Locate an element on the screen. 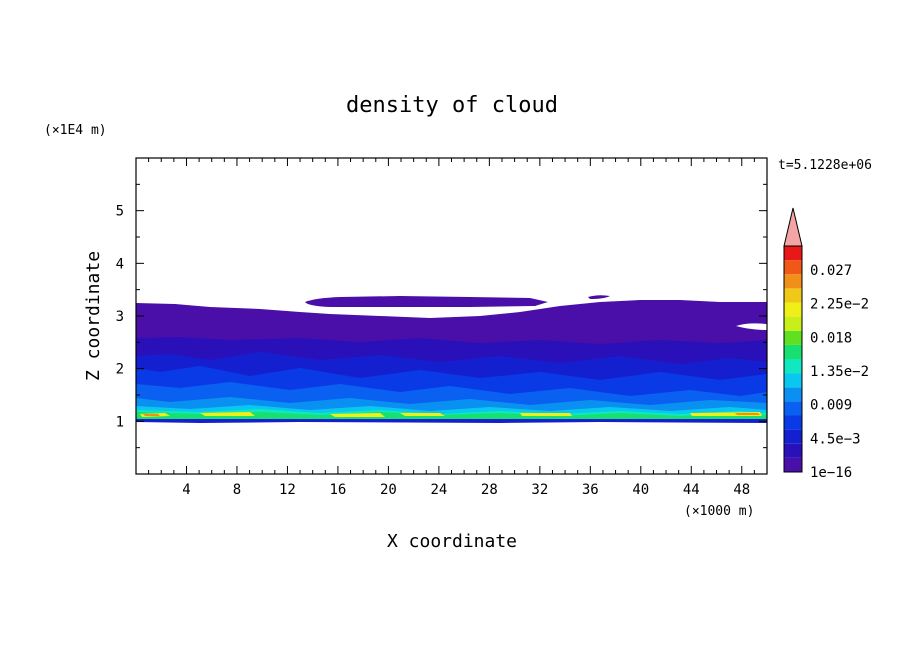 The image size is (904, 654). contour-field is located at coordinates (451, 359).